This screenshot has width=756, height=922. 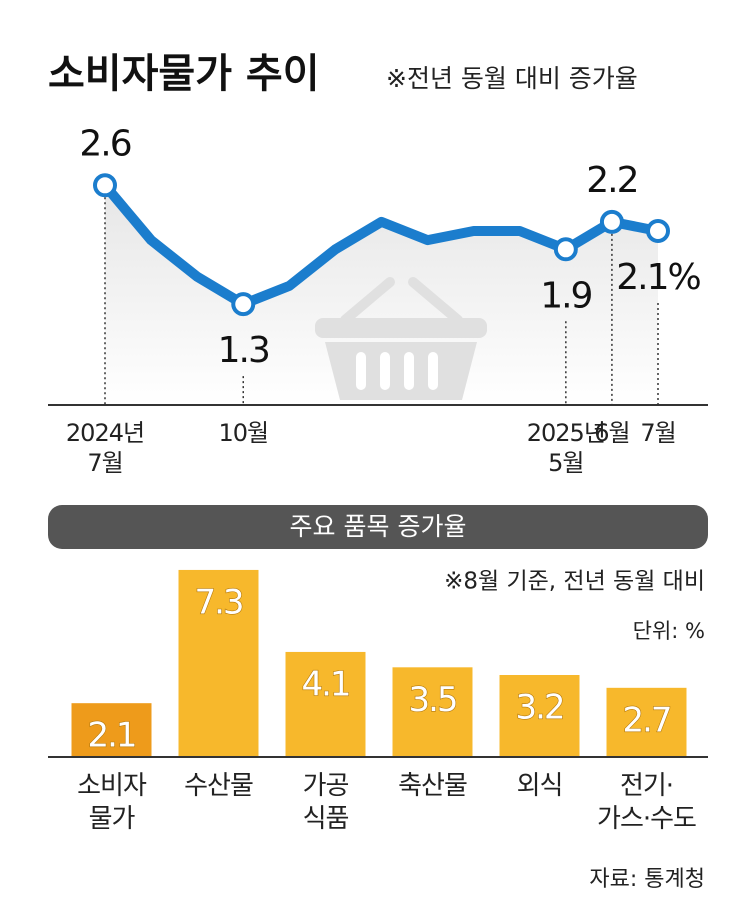 I want to click on x-tick-label: 가공 식품, so click(x=326, y=802).